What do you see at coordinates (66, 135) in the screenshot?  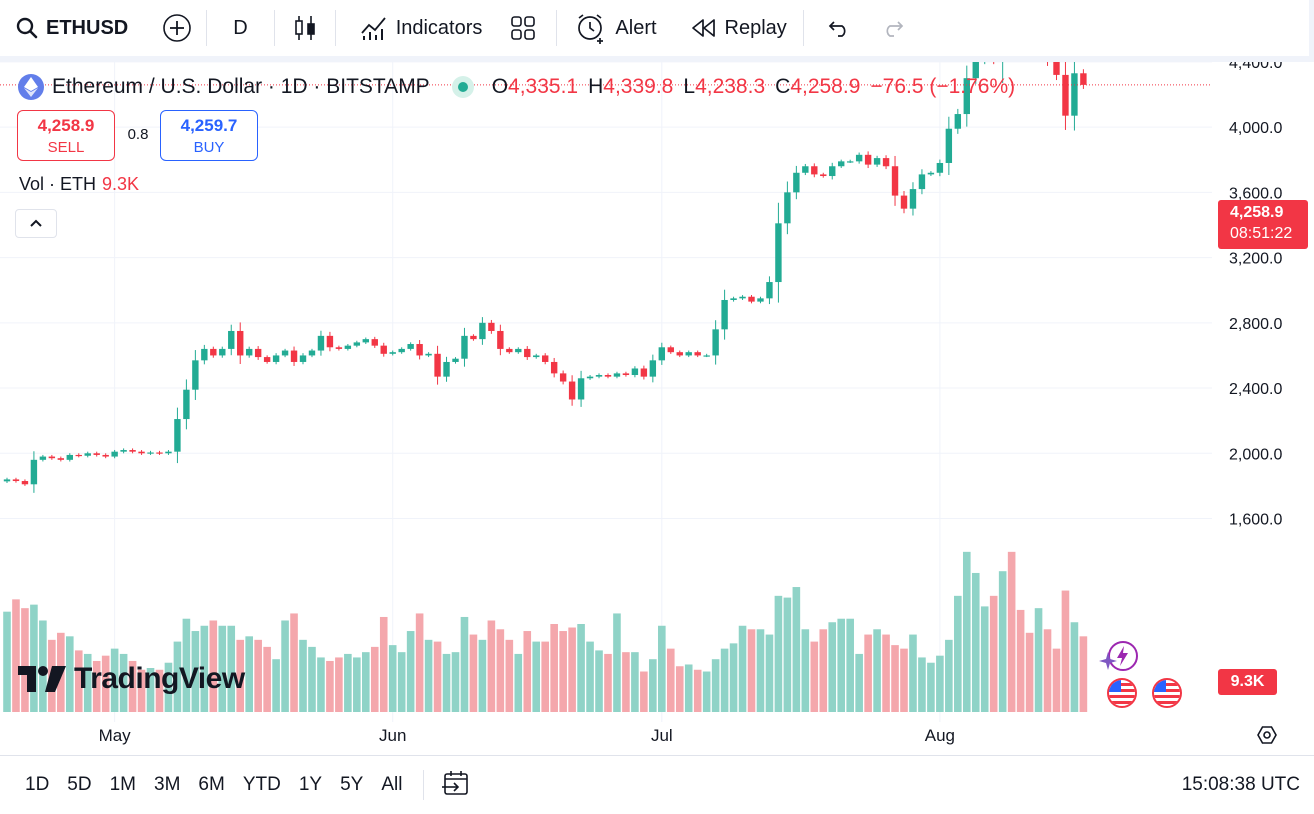 I see `sell-button: 4,258.9 SELL` at bounding box center [66, 135].